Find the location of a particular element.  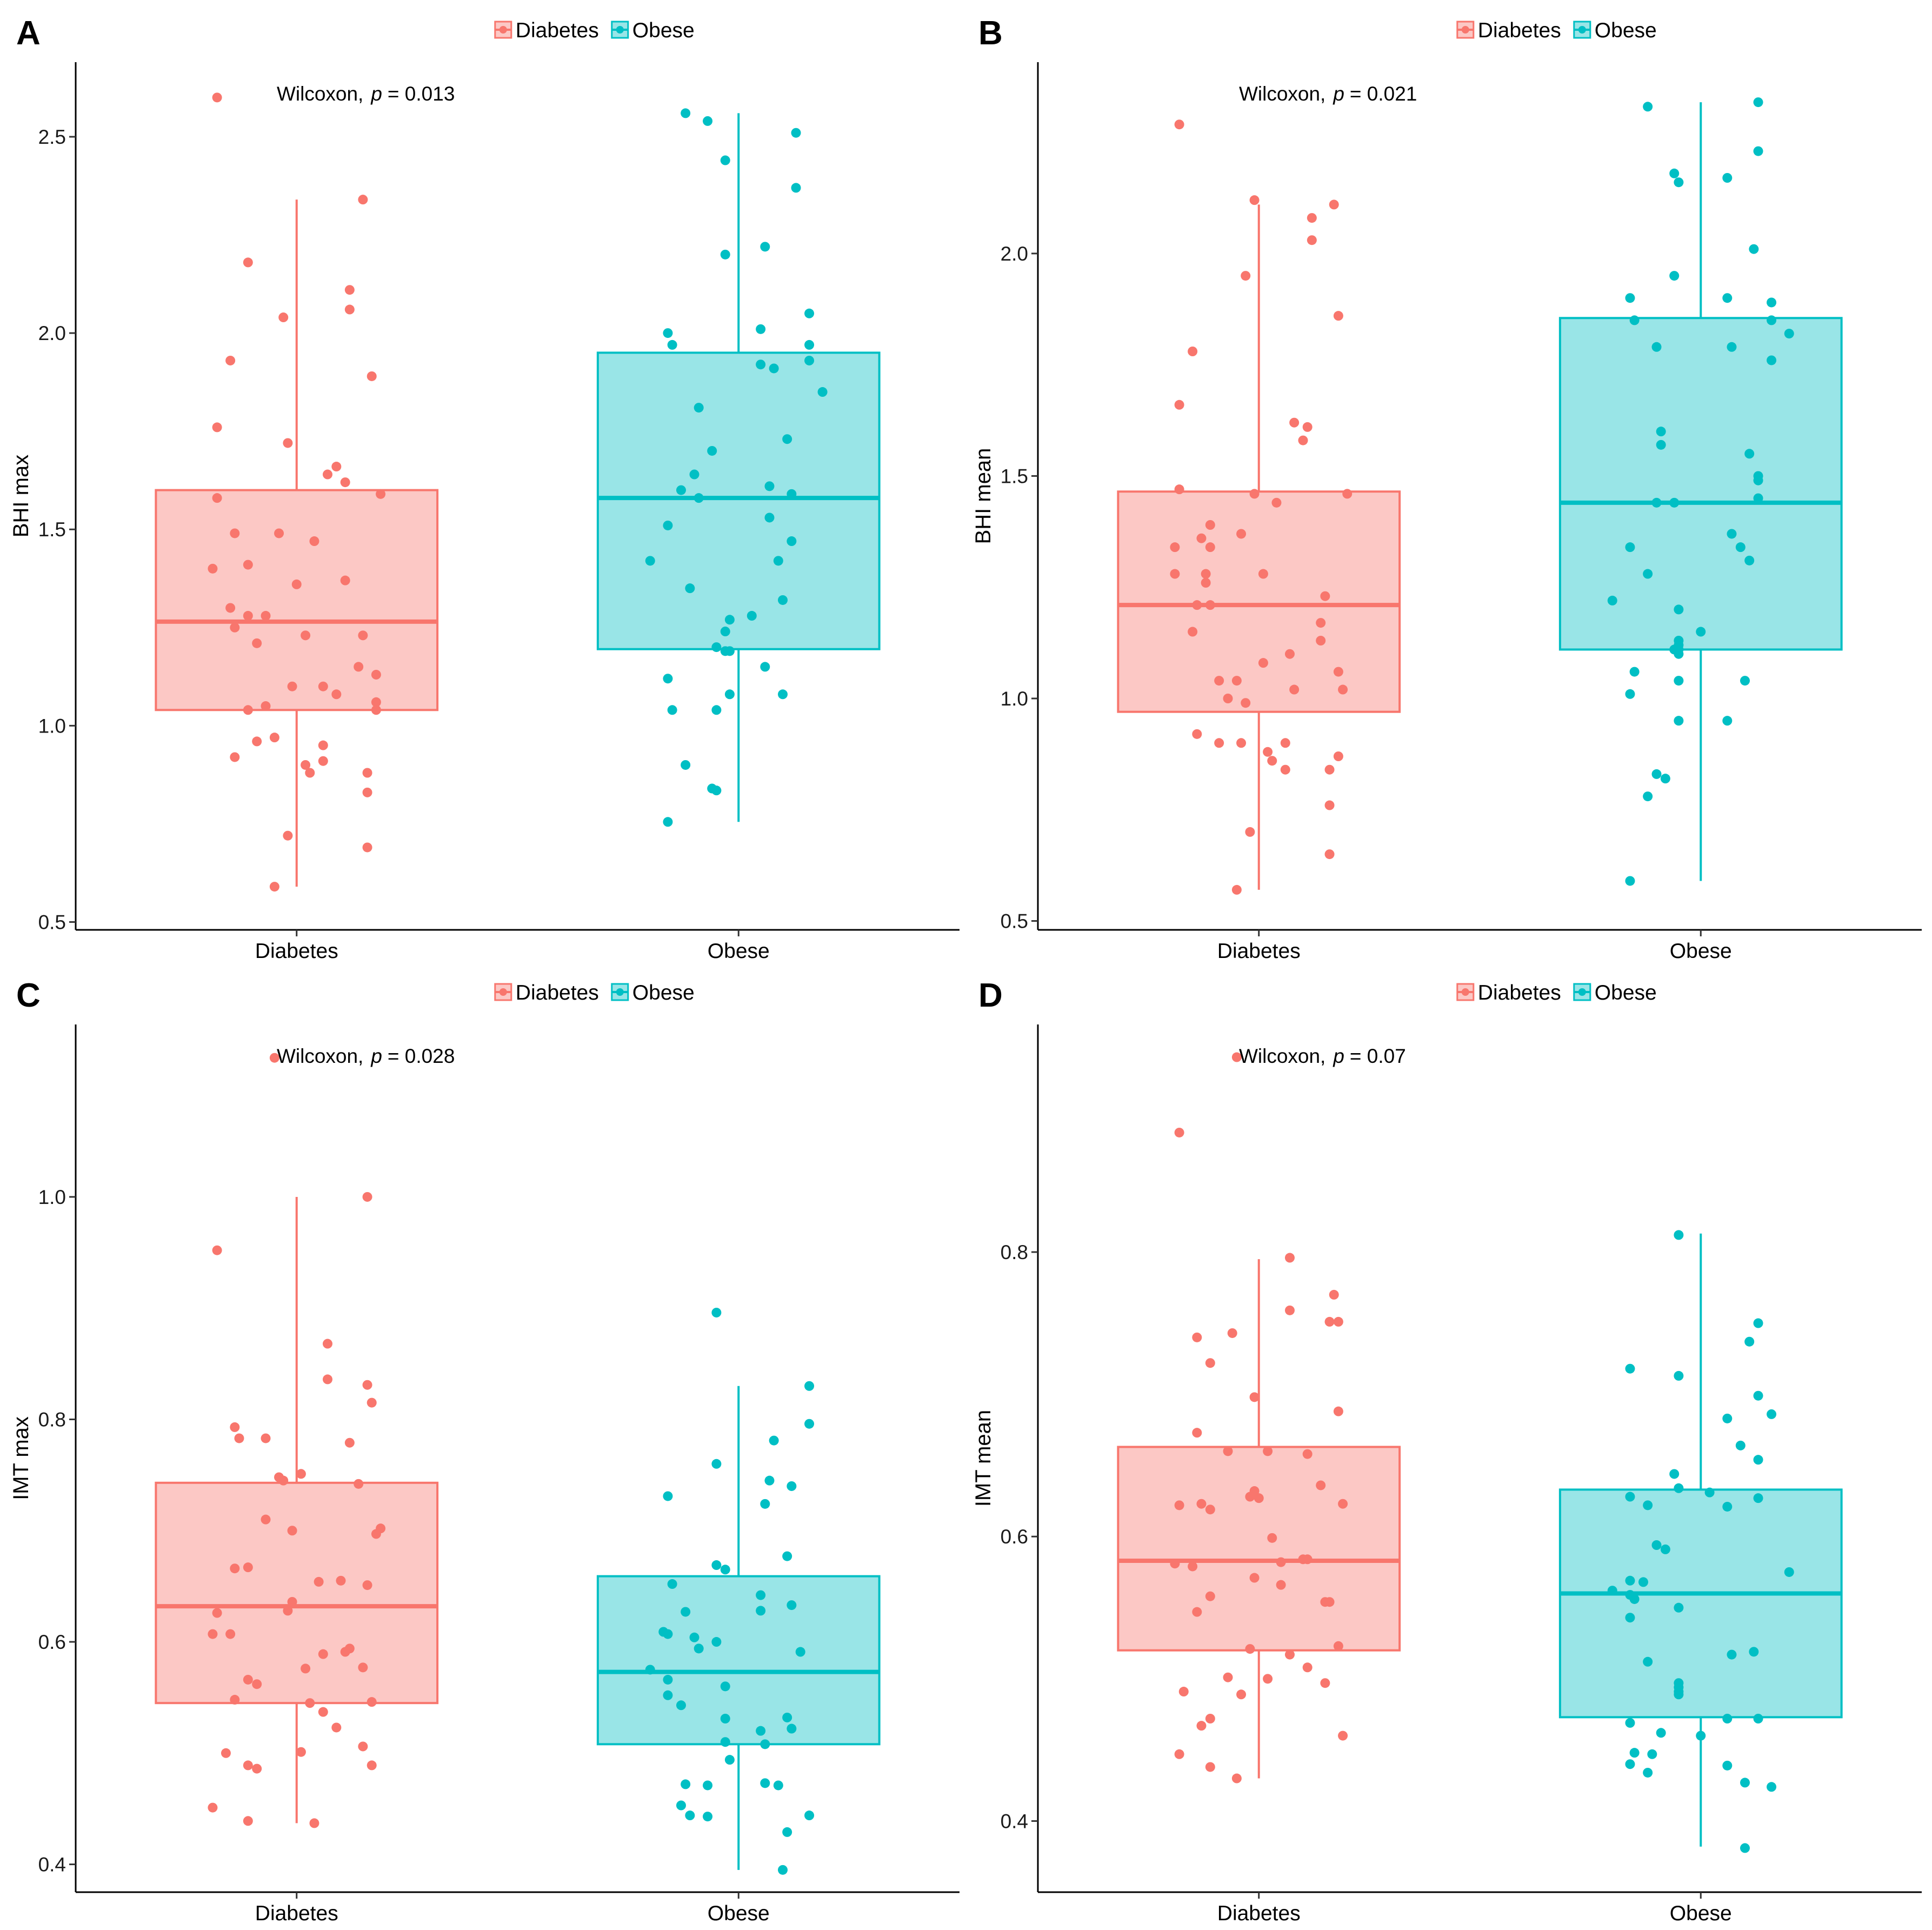

wilcoxon-annotation: Wilcoxon, p = 0.013 is located at coordinates (366, 94).